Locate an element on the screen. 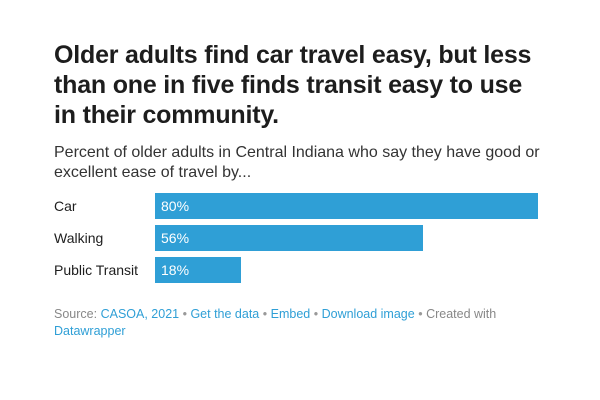  category-label: Public Transit is located at coordinates (96, 270).